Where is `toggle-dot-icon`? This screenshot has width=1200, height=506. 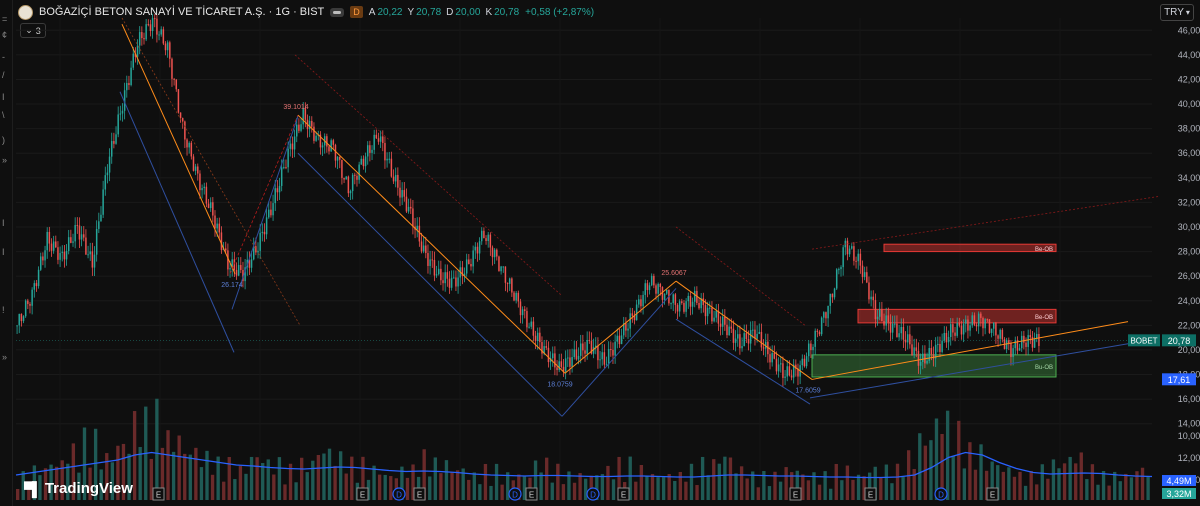 toggle-dot-icon is located at coordinates (337, 12).